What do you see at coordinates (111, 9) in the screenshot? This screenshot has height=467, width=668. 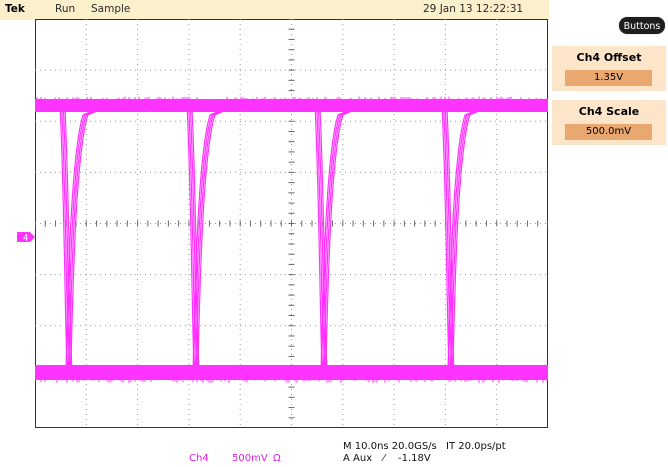 I see `acquisition-mode: Sample` at bounding box center [111, 9].